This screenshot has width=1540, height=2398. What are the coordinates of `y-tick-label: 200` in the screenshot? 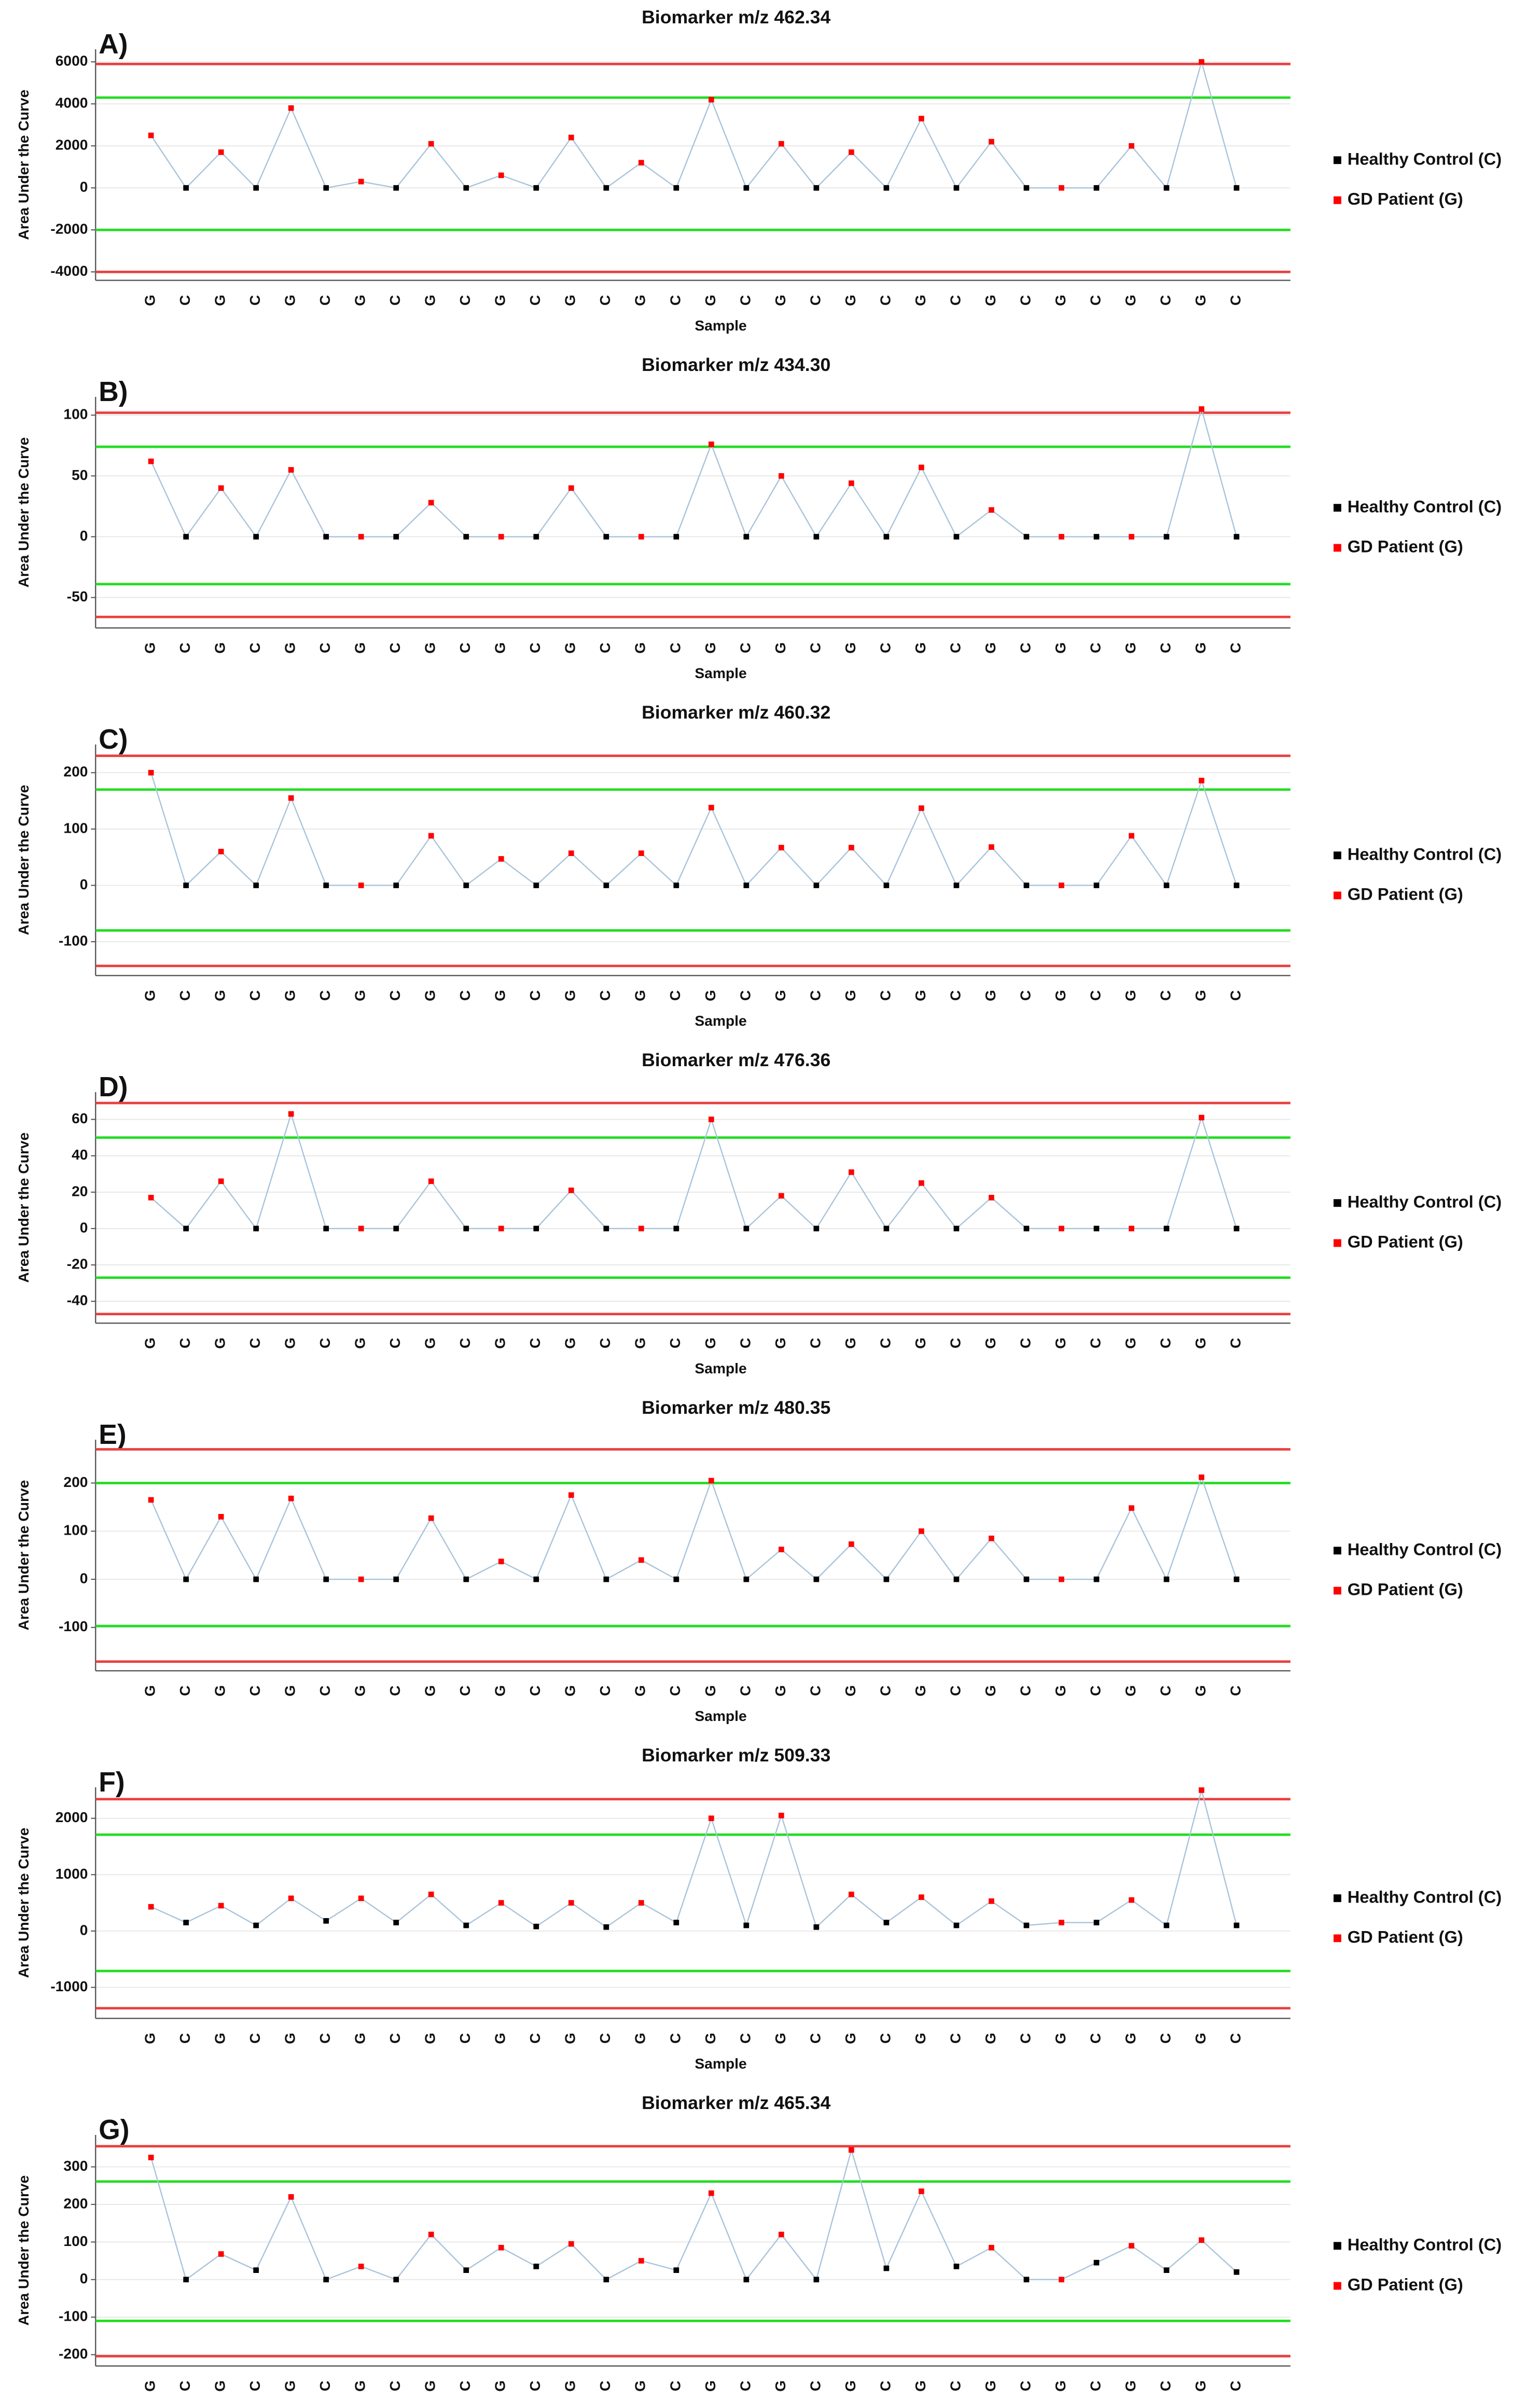 It's located at (75, 771).